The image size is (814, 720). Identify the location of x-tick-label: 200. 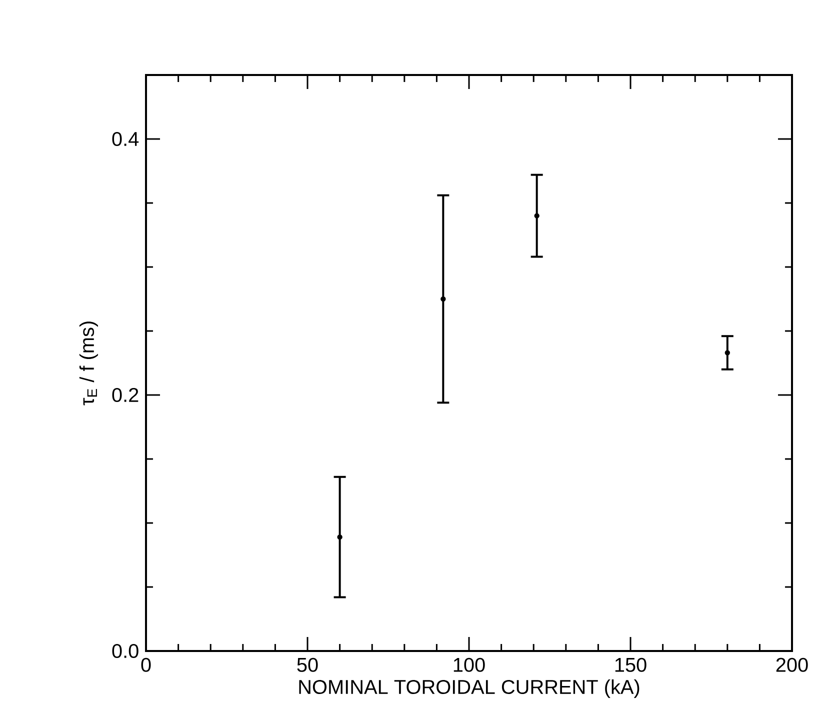
(792, 665).